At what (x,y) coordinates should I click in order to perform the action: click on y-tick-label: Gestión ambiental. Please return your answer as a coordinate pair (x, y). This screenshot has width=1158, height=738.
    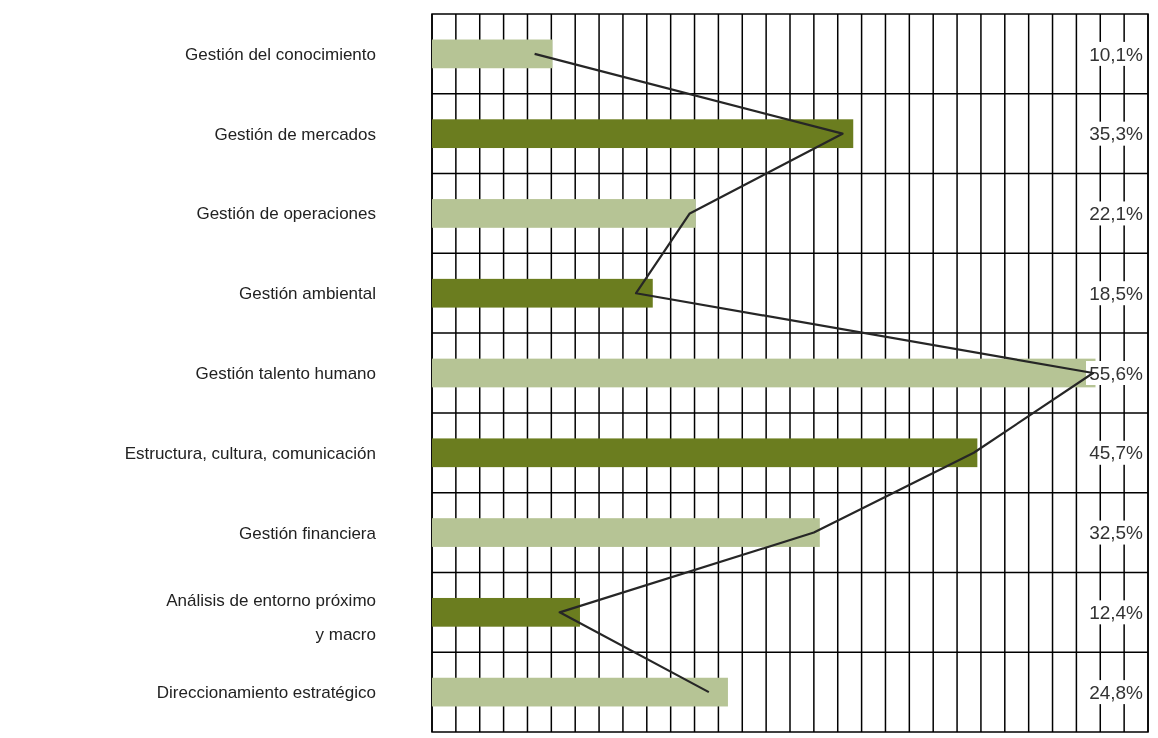
    Looking at the image, I should click on (307, 294).